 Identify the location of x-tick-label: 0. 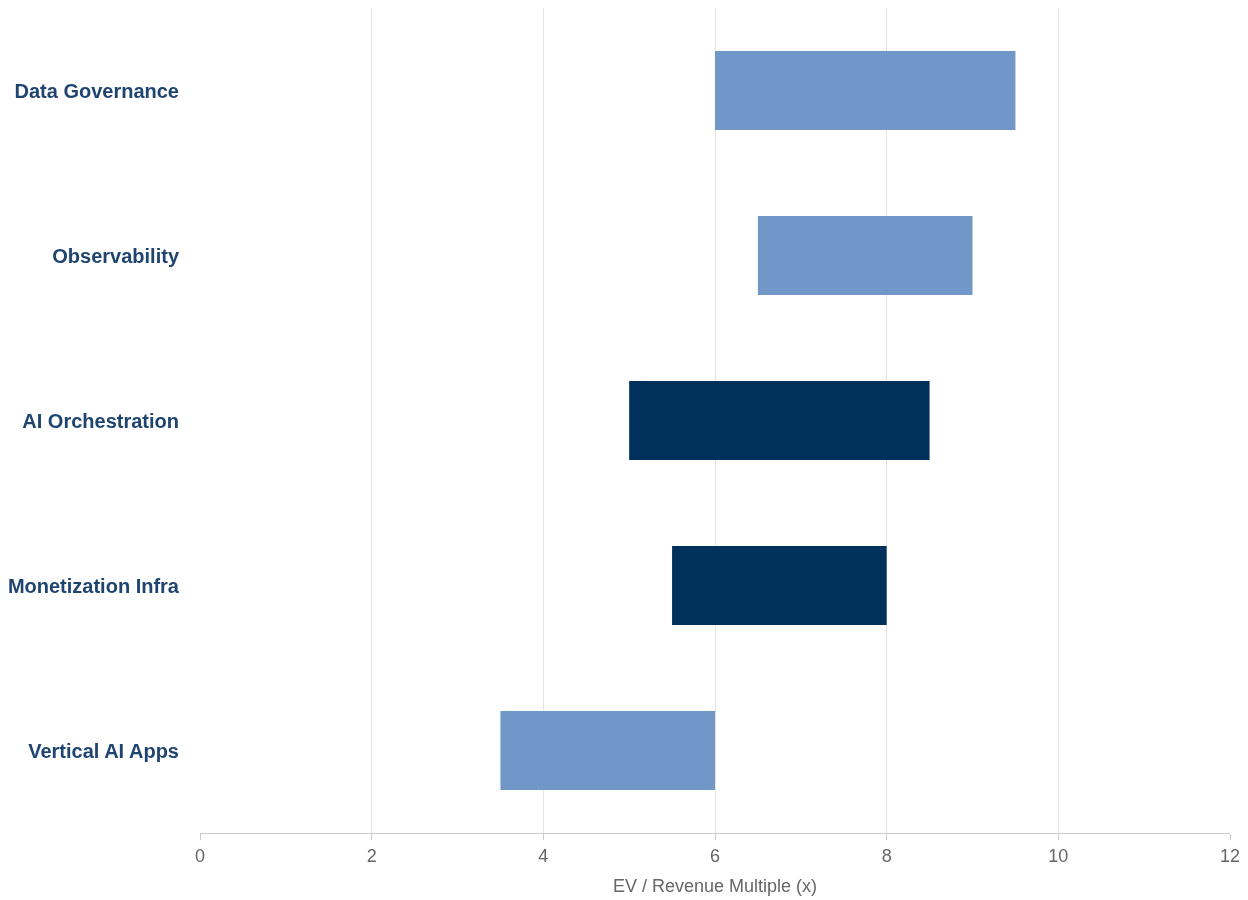
(200, 855).